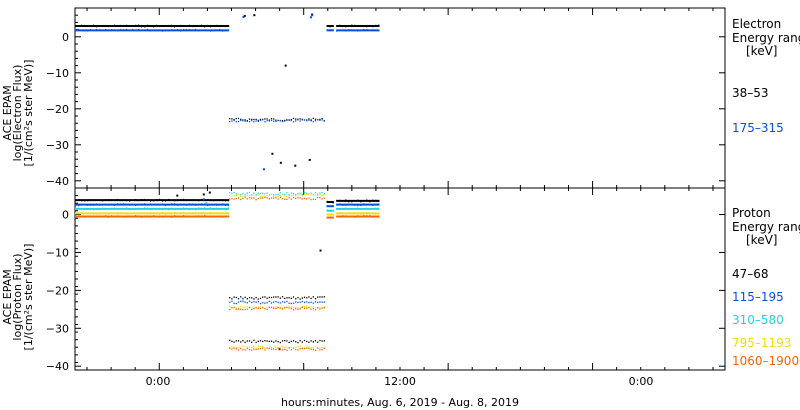 The image size is (800, 410). I want to click on y-tick-label: −30, so click(57, 145).